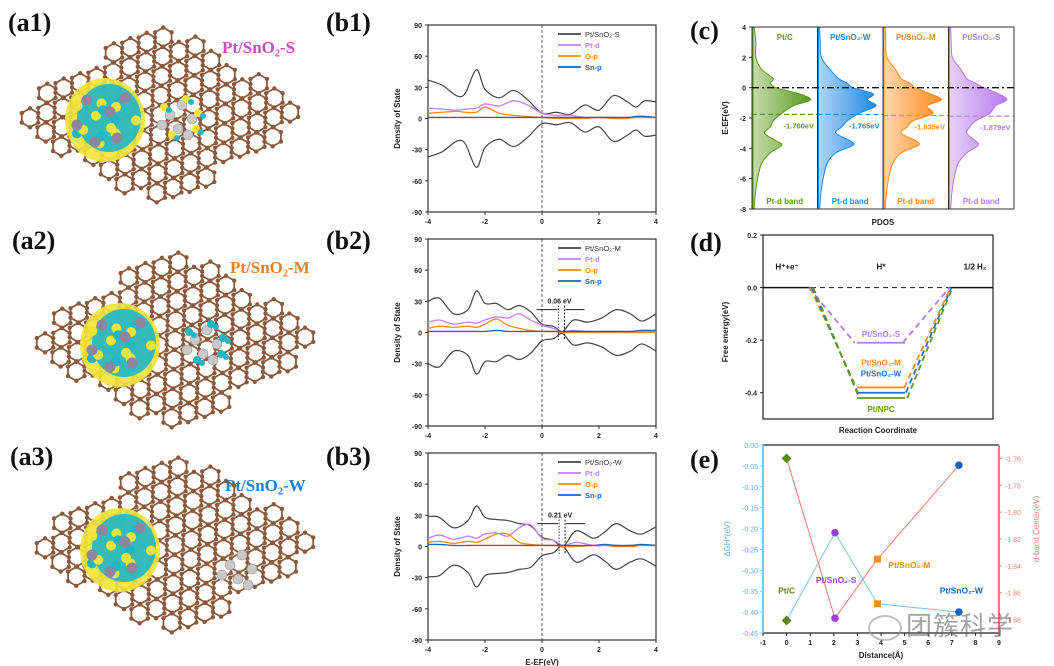  I want to click on y-left-tick-label: -0.35, so click(750, 592).